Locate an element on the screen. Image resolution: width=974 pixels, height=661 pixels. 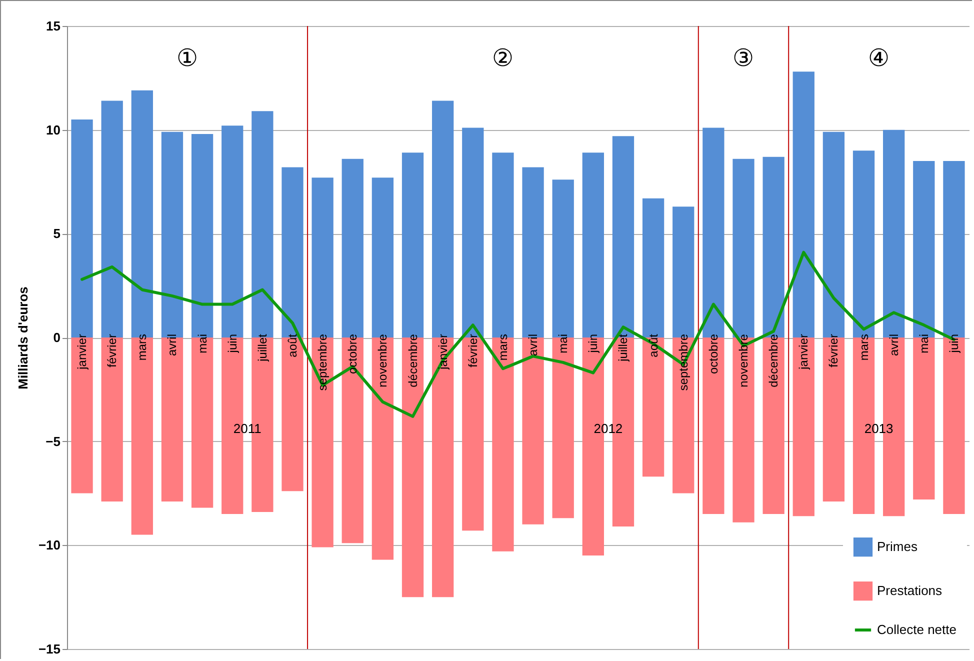
legend-label: Primes is located at coordinates (897, 546).